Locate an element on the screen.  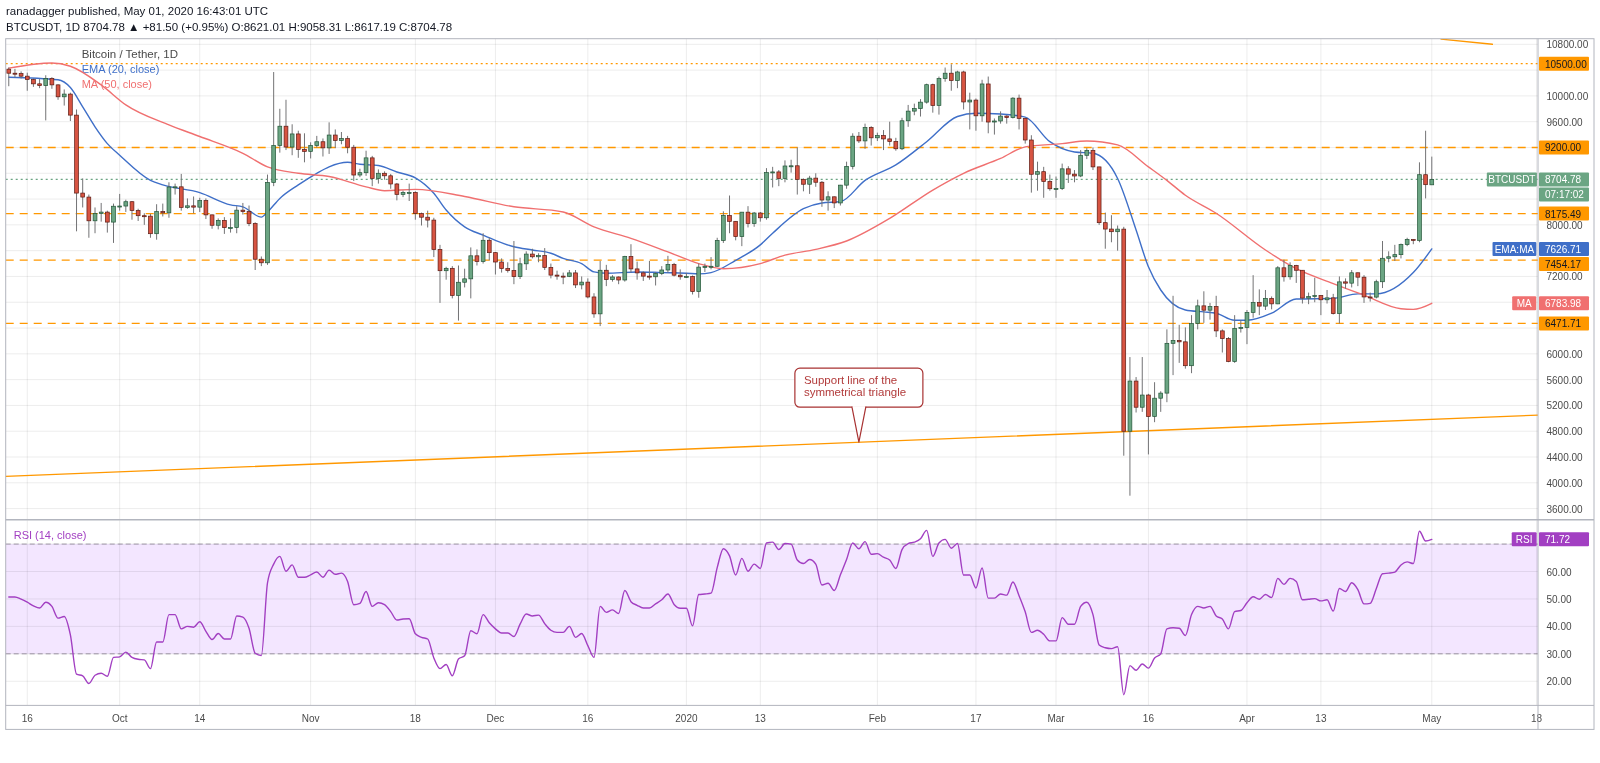
x-tick-label: Oct is located at coordinates (119, 718).